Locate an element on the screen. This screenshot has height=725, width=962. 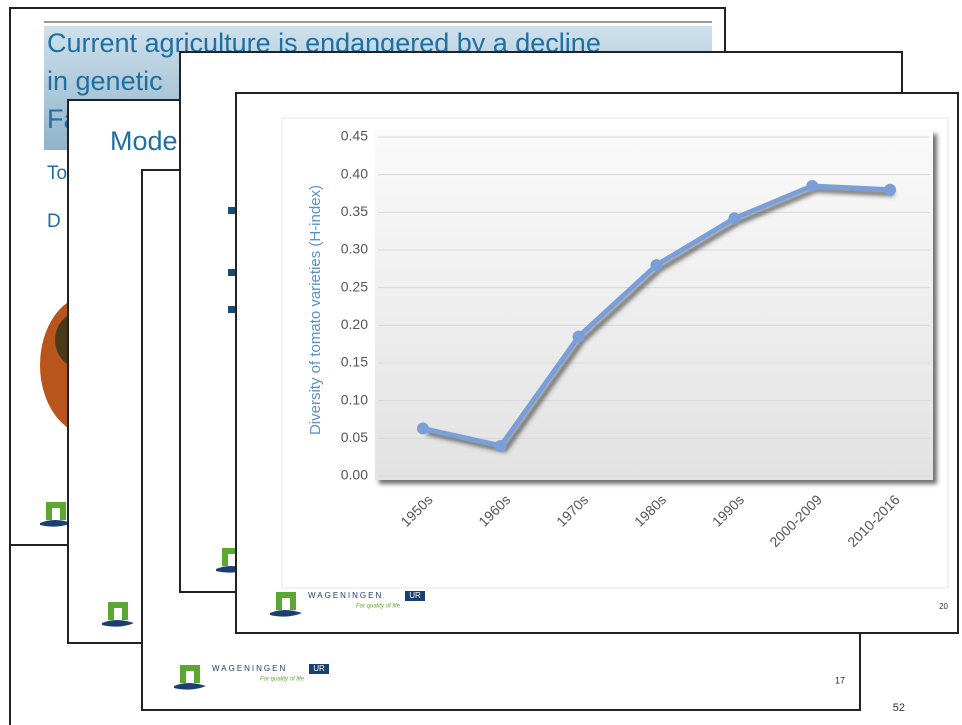
y-tick-label: 0.10 is located at coordinates (354, 399).